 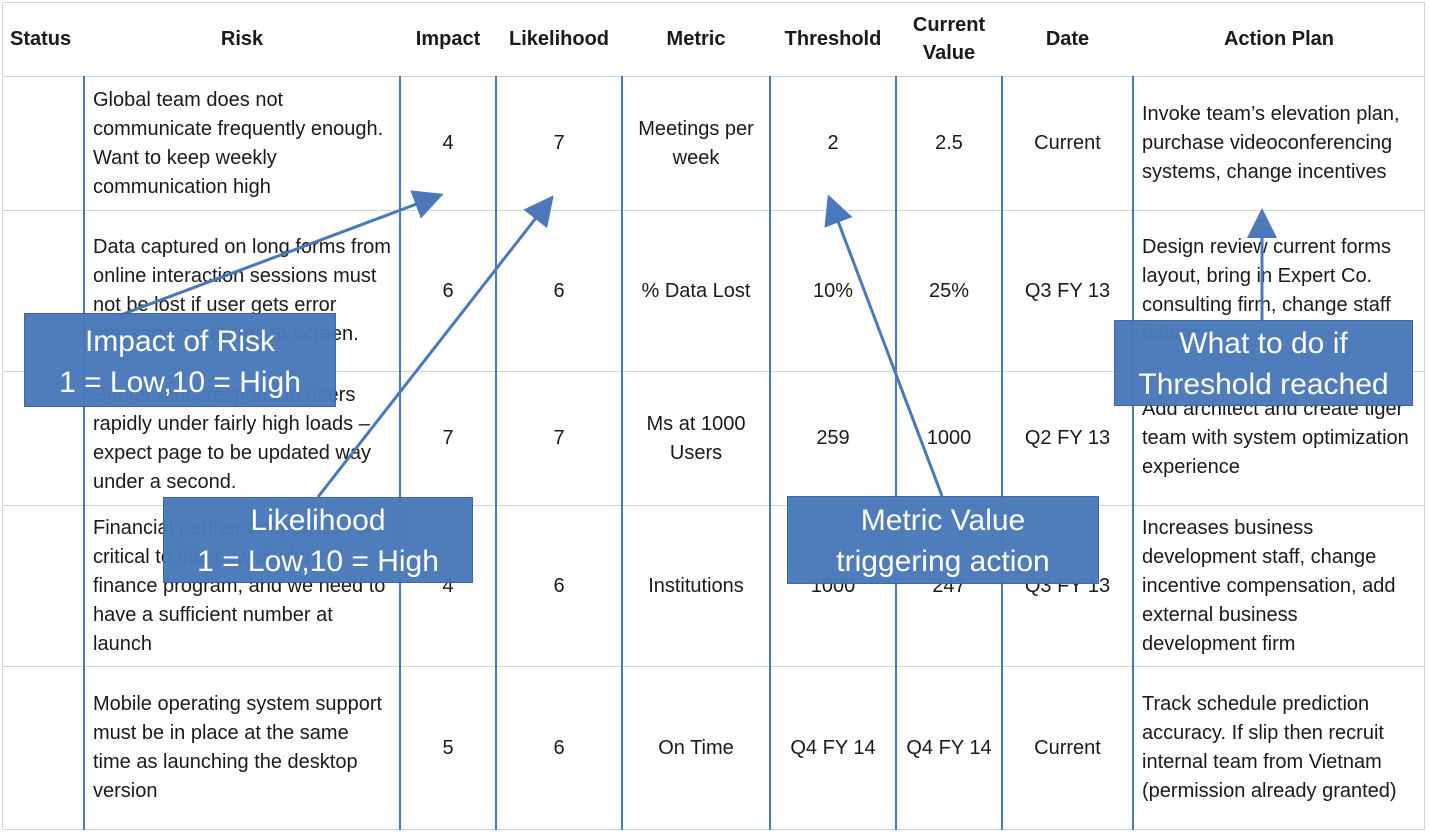 I want to click on header-impact: Impact, so click(x=448, y=39).